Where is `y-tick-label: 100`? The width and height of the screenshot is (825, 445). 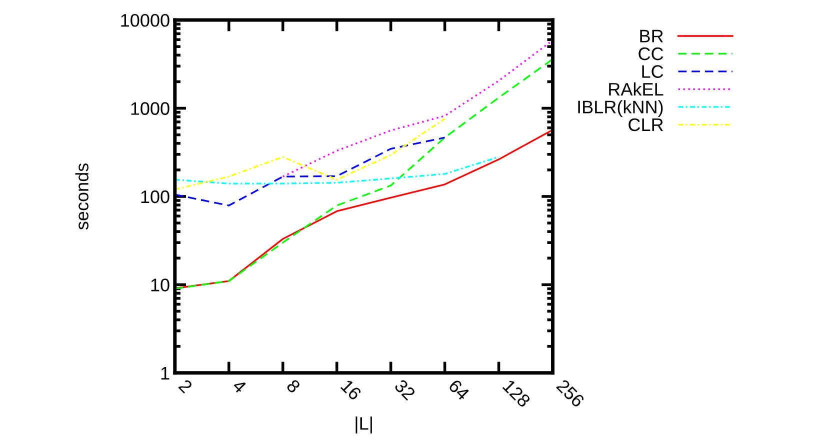 y-tick-label: 100 is located at coordinates (155, 197).